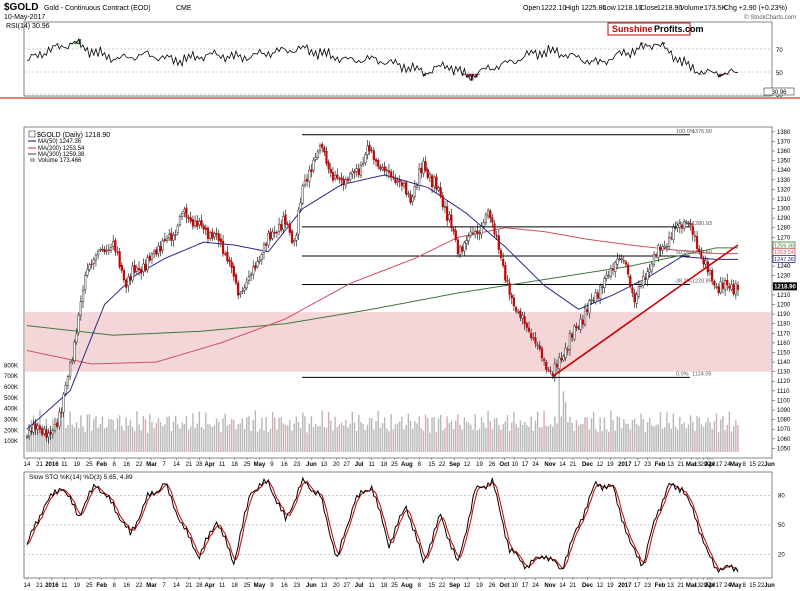  Describe the element at coordinates (702, 224) in the screenshot. I see `fib-value-label: 1280.93` at that location.